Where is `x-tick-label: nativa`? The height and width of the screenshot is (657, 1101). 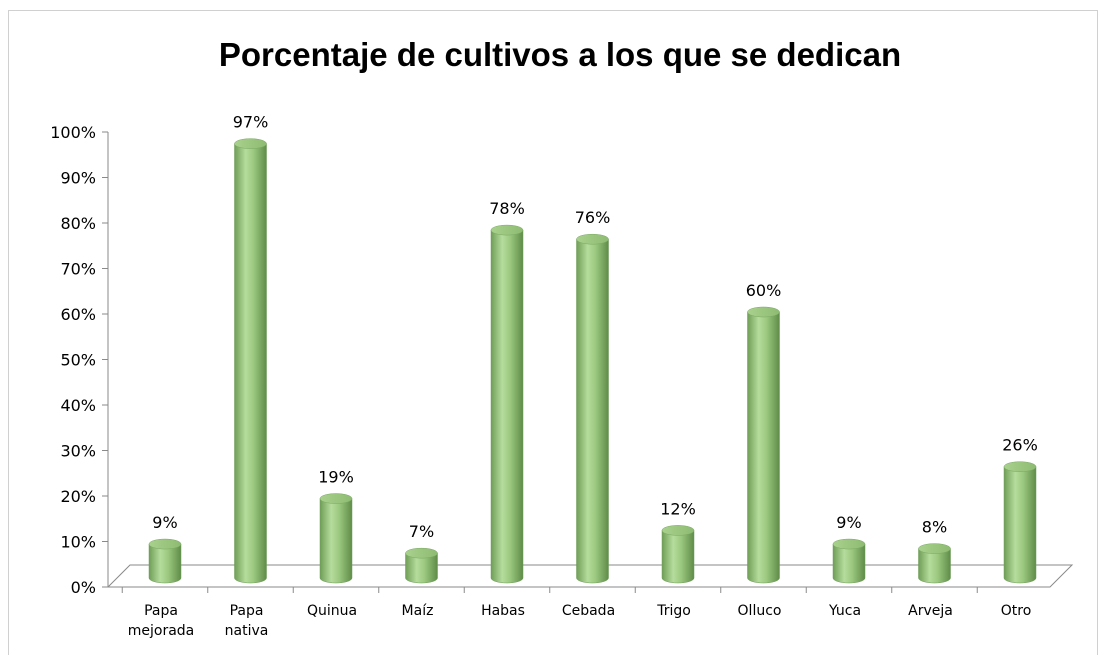 x-tick-label: nativa is located at coordinates (247, 631).